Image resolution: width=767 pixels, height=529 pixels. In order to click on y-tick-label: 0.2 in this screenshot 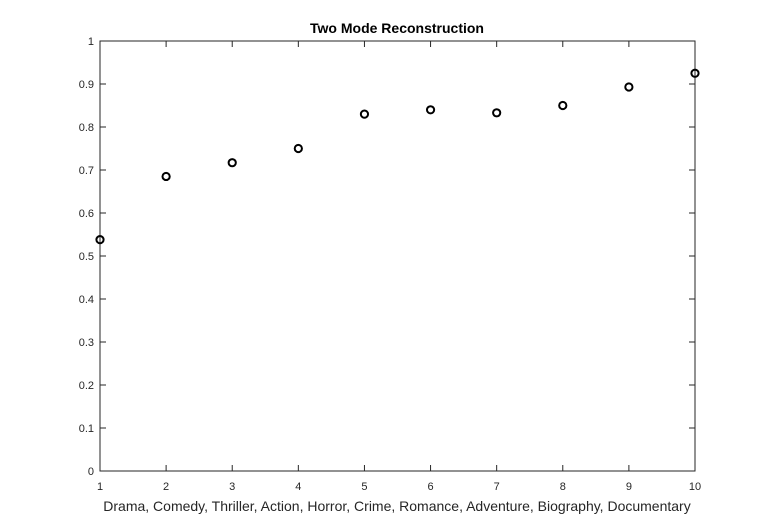, I will do `click(86, 386)`.